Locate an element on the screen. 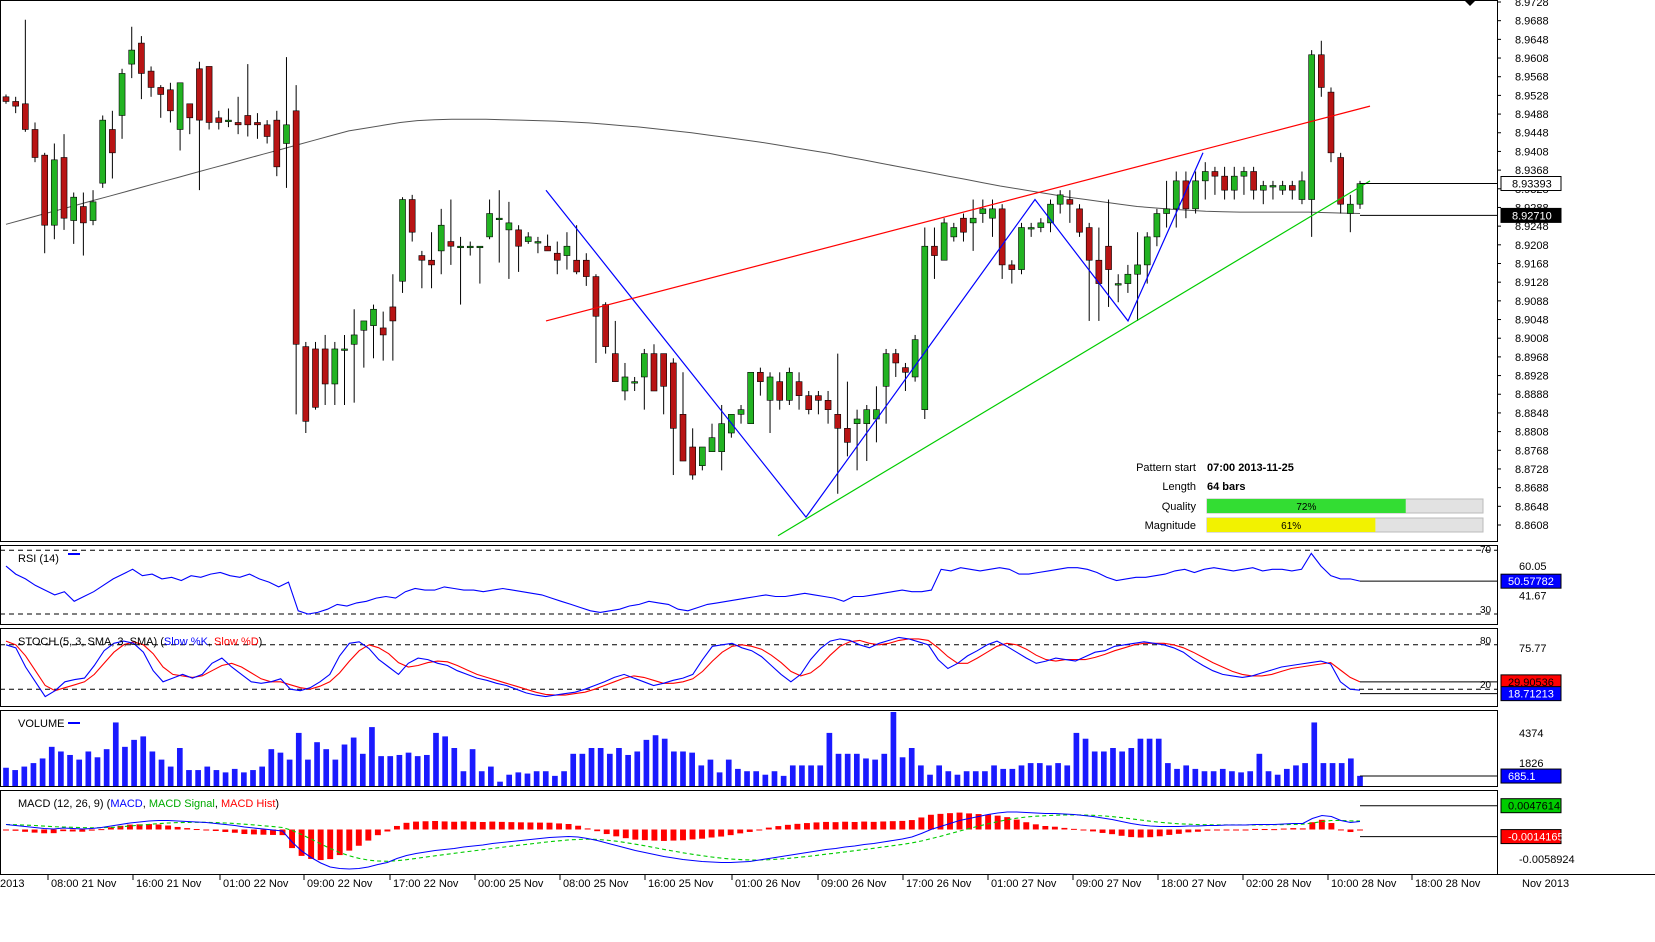 This screenshot has width=1655, height=942. rsi-tick-label: 60.05 is located at coordinates (1533, 567).